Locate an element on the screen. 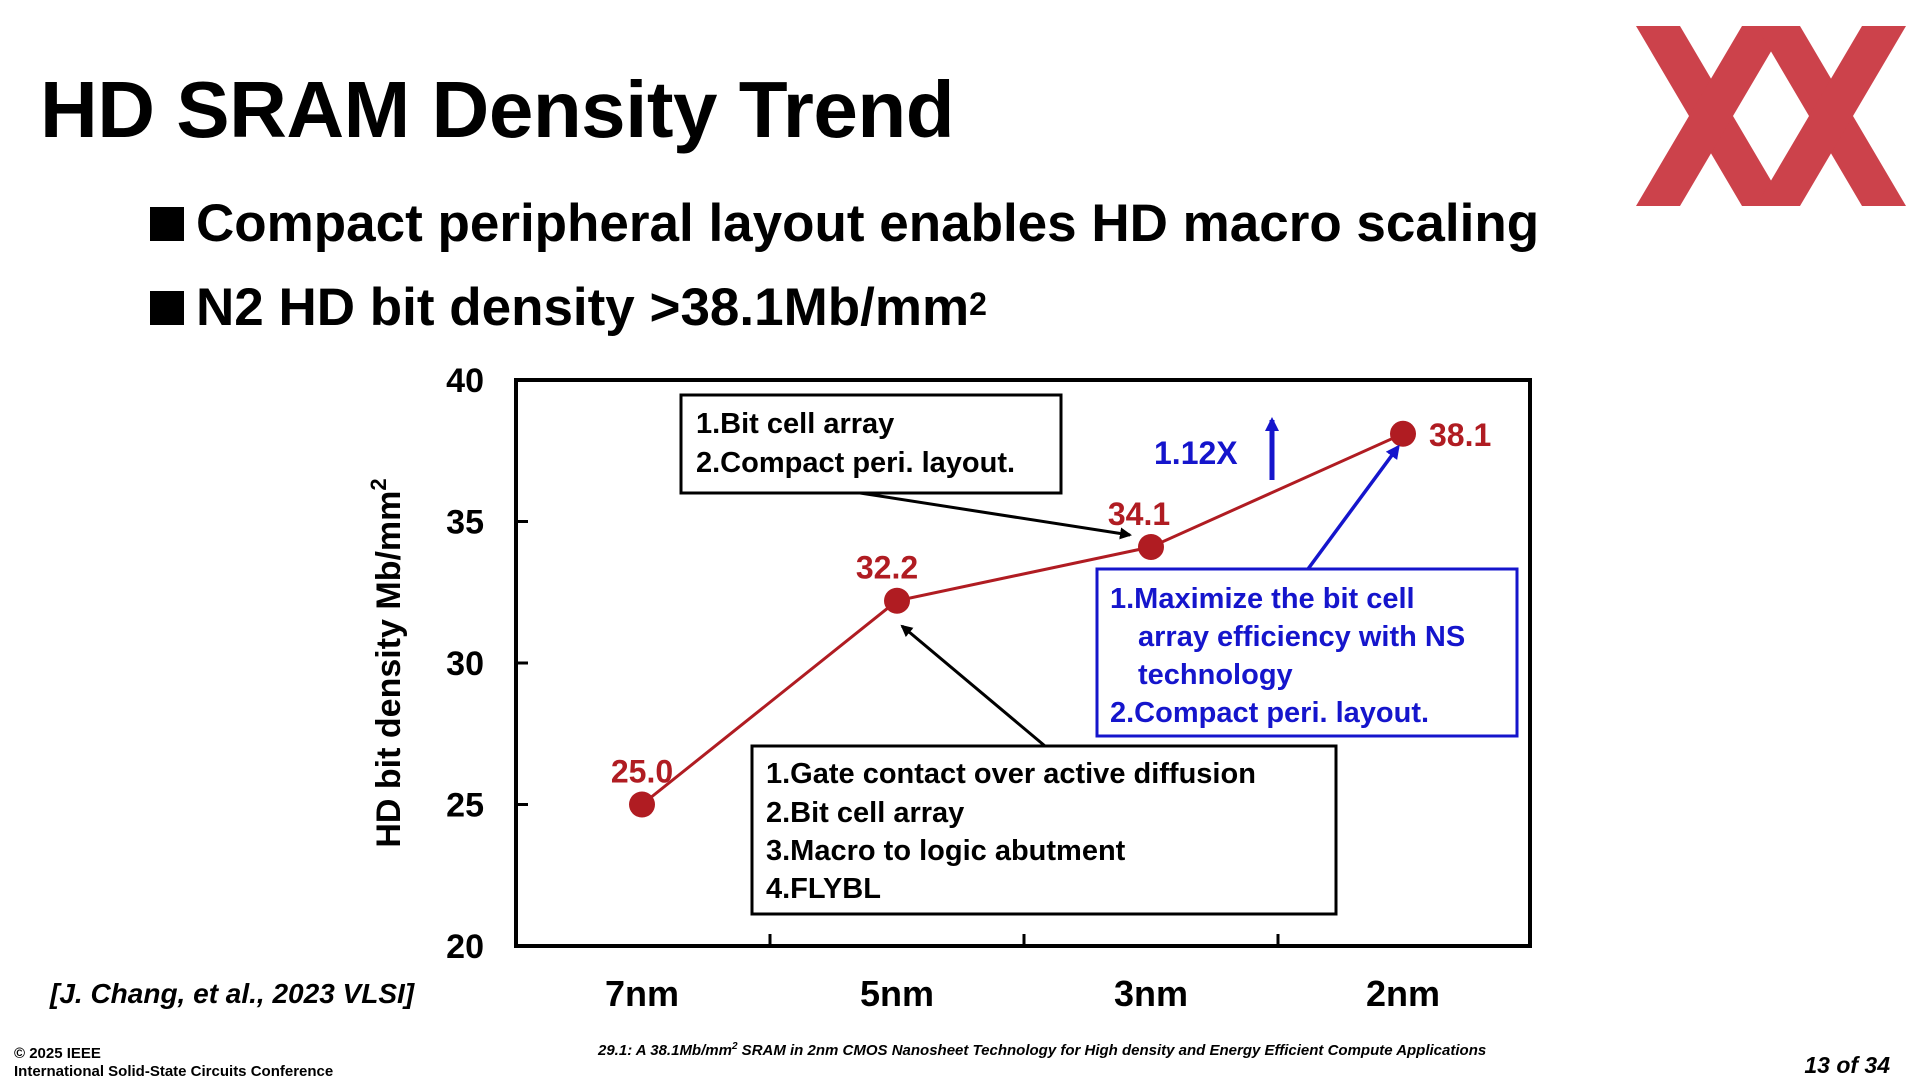 This screenshot has height=1081, width=1920. annotation-arrow-2nm is located at coordinates (1353, 507).